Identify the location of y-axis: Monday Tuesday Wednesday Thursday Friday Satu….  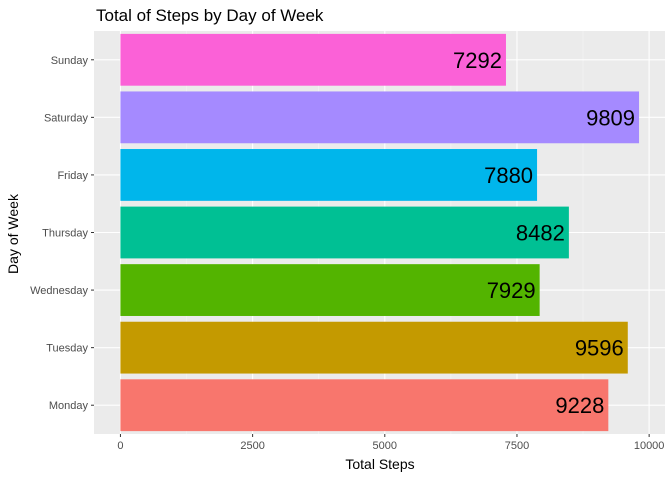
(62, 233).